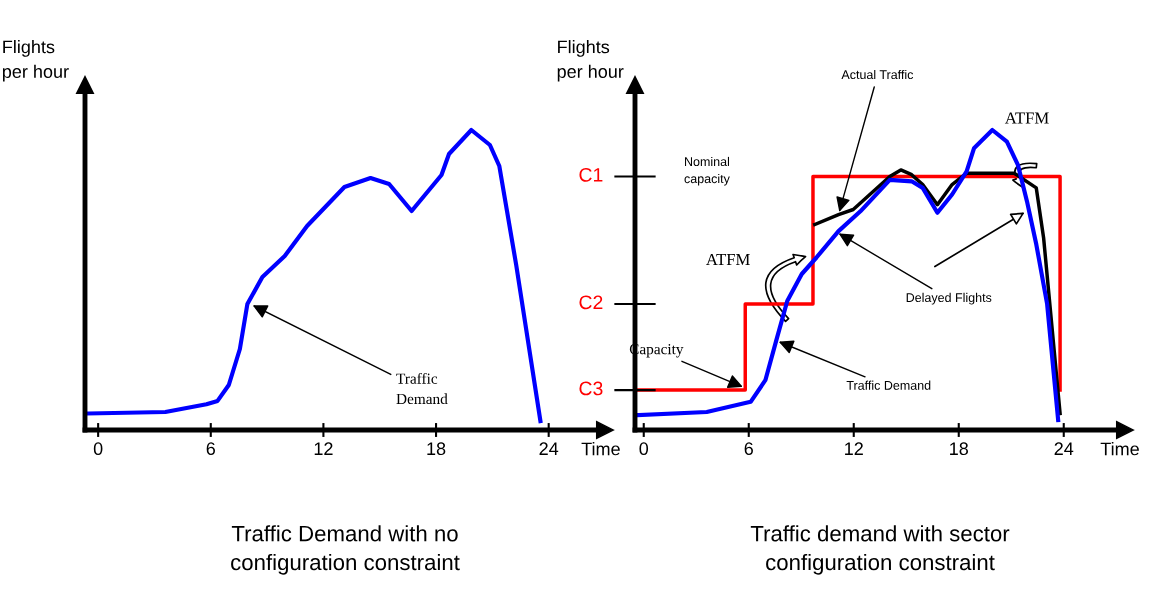 This screenshot has height=596, width=1150. Describe the element at coordinates (949, 298) in the screenshot. I see `annotation: Delayed Flights` at that location.